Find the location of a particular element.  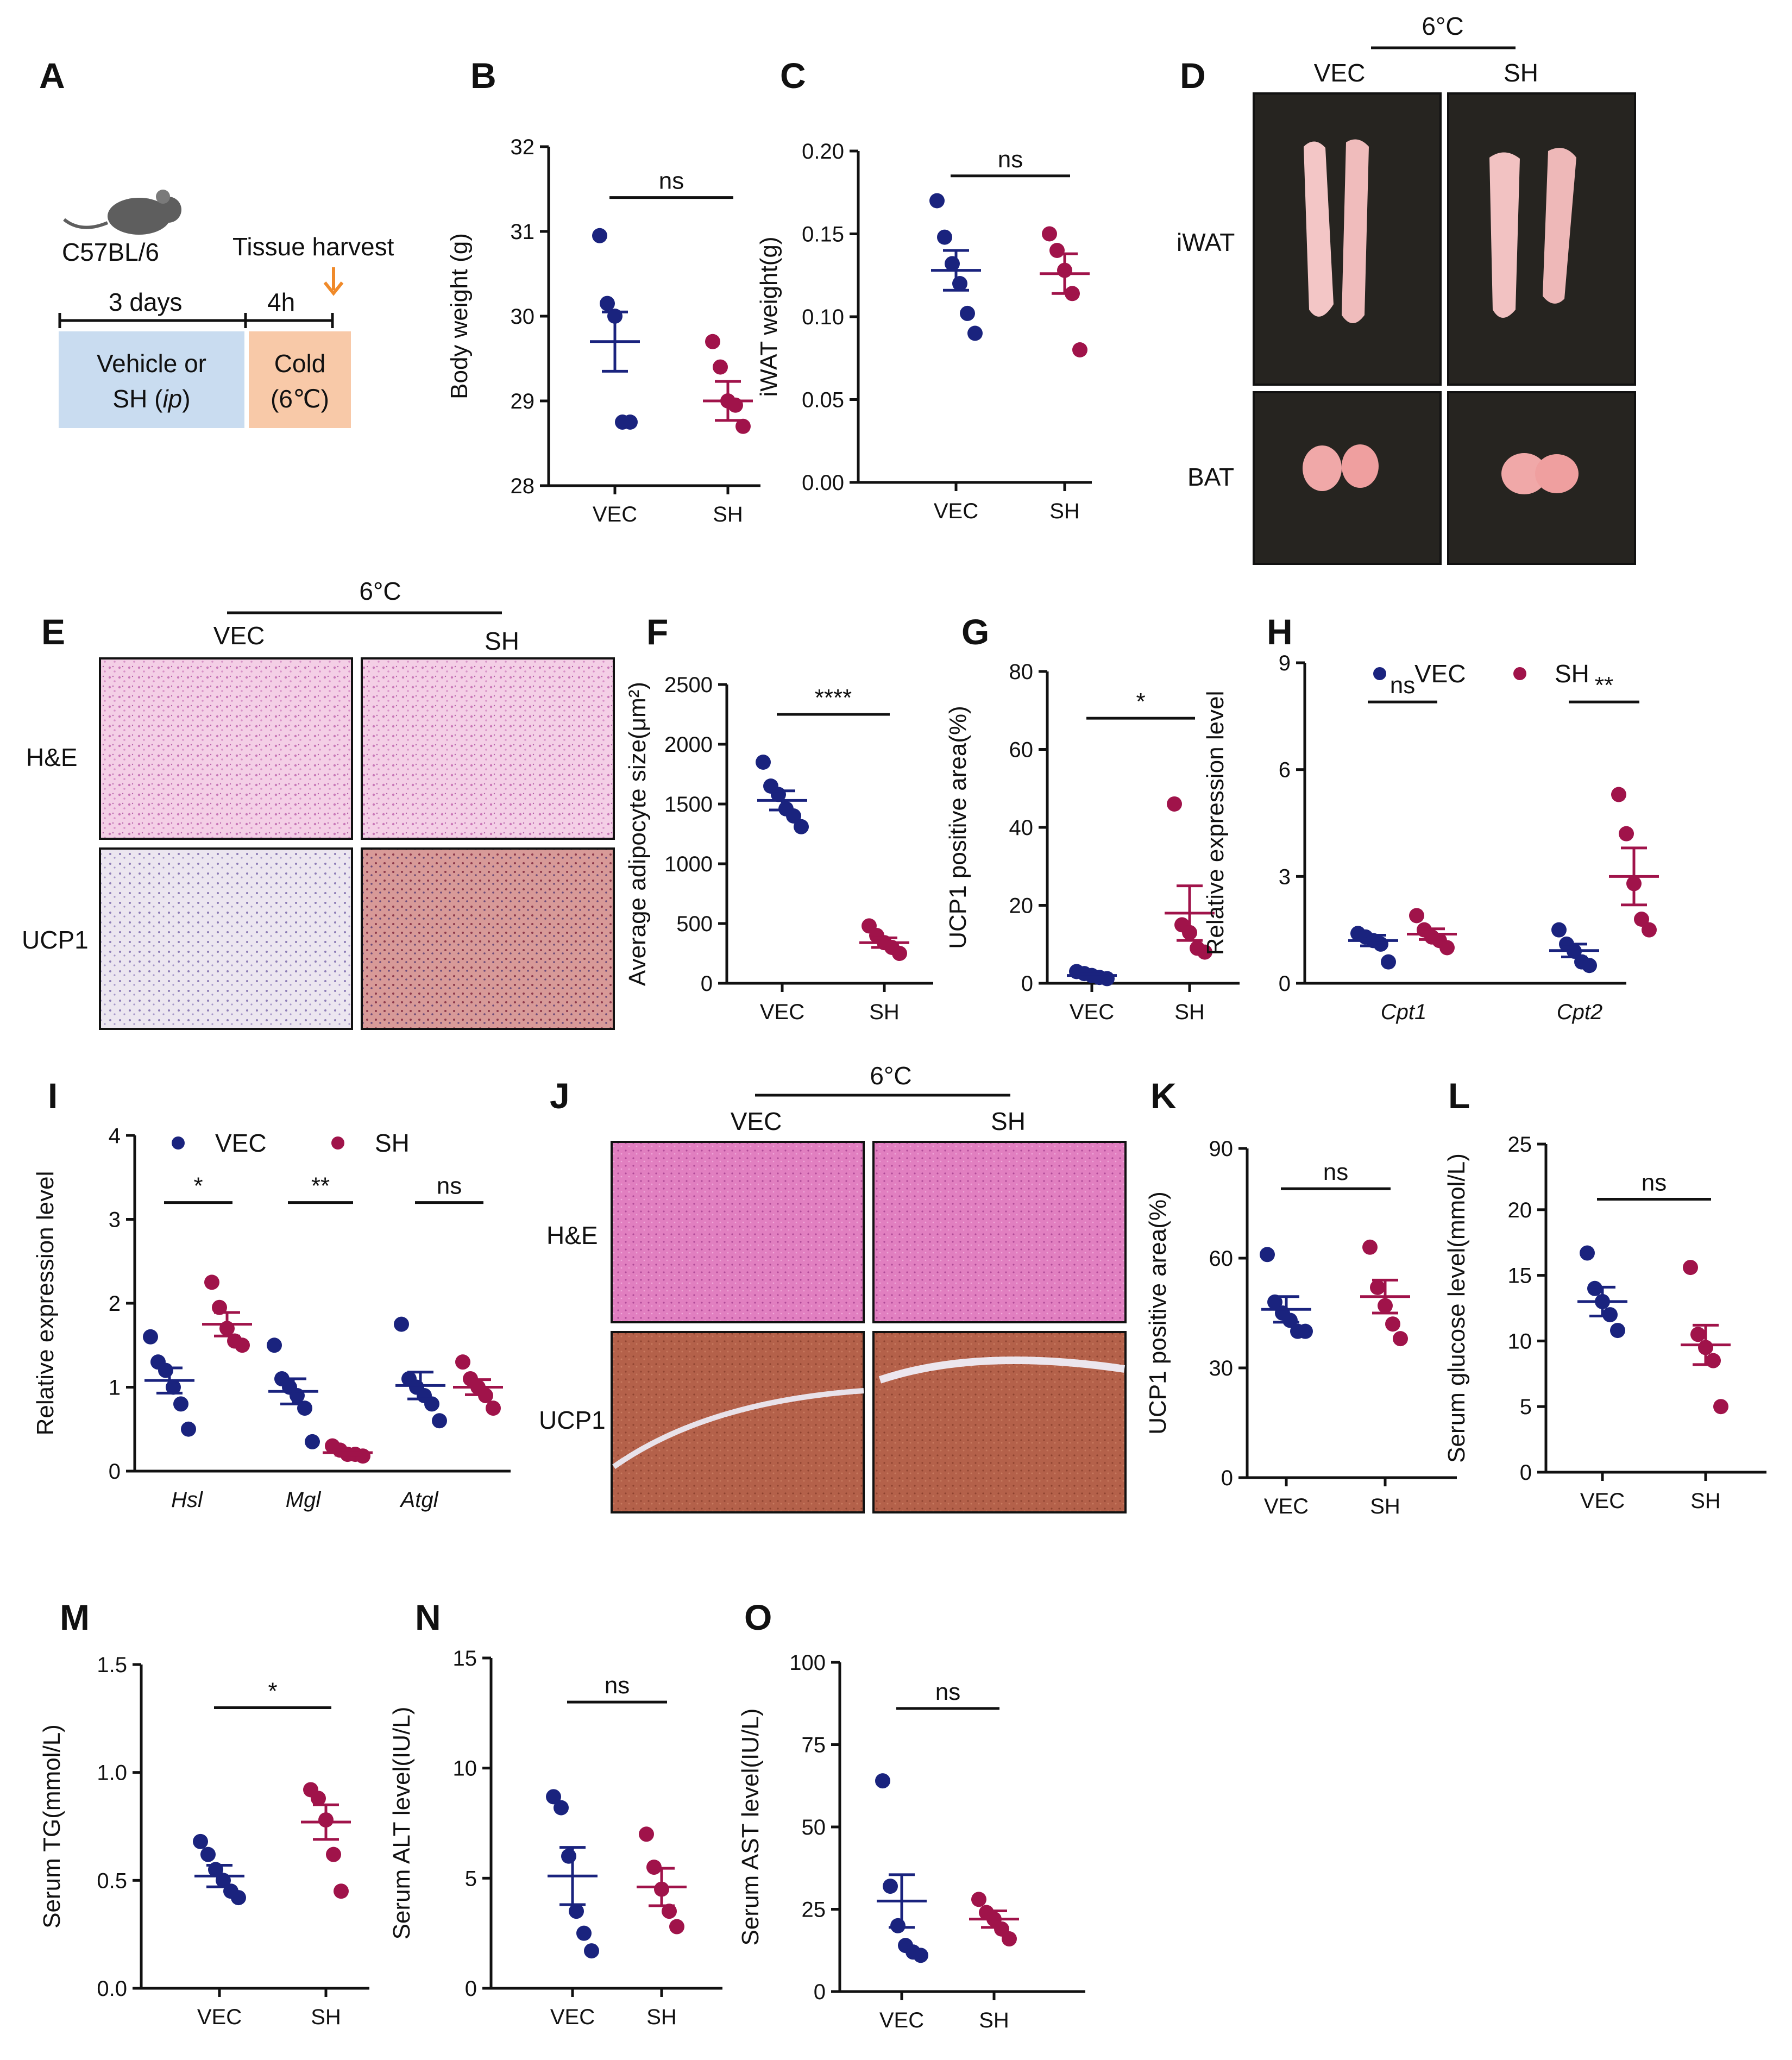

y-tick-label: 50 is located at coordinates (814, 1827).